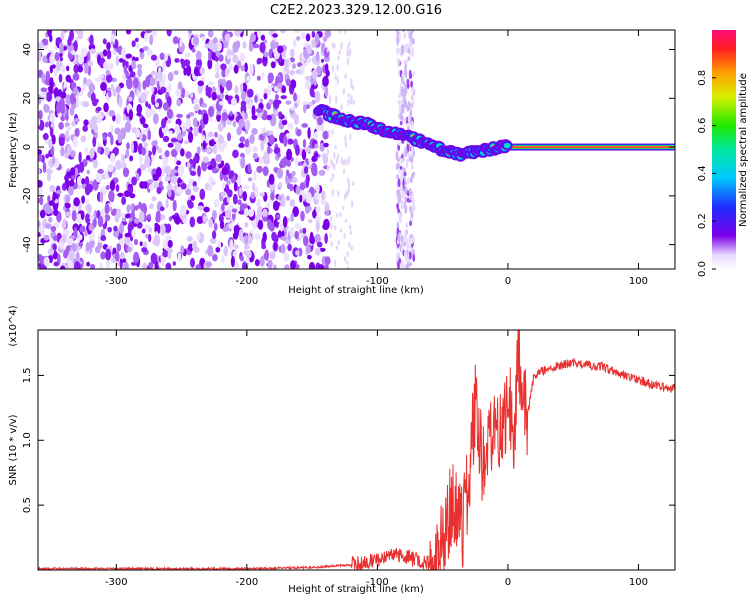 This screenshot has height=600, width=750. What do you see at coordinates (27, 244) in the screenshot?
I see `y-tick-label: -40` at bounding box center [27, 244].